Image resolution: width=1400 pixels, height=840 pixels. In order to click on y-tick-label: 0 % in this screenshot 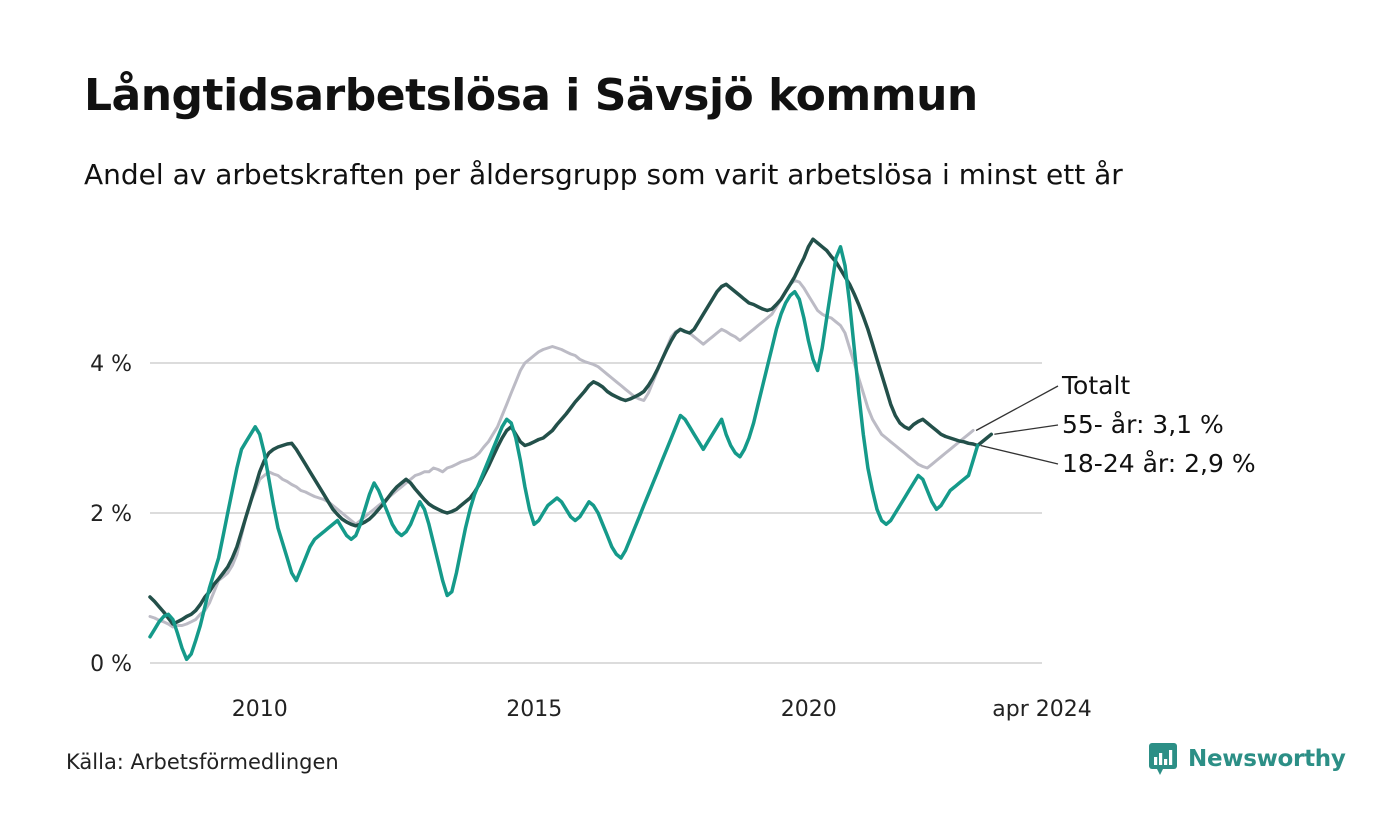, I will do `click(111, 664)`.